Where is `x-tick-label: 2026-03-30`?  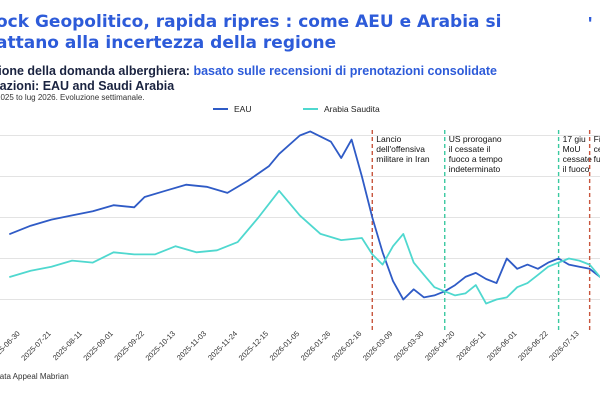
x-tick-label: 2026-03-30 is located at coordinates (408, 345).